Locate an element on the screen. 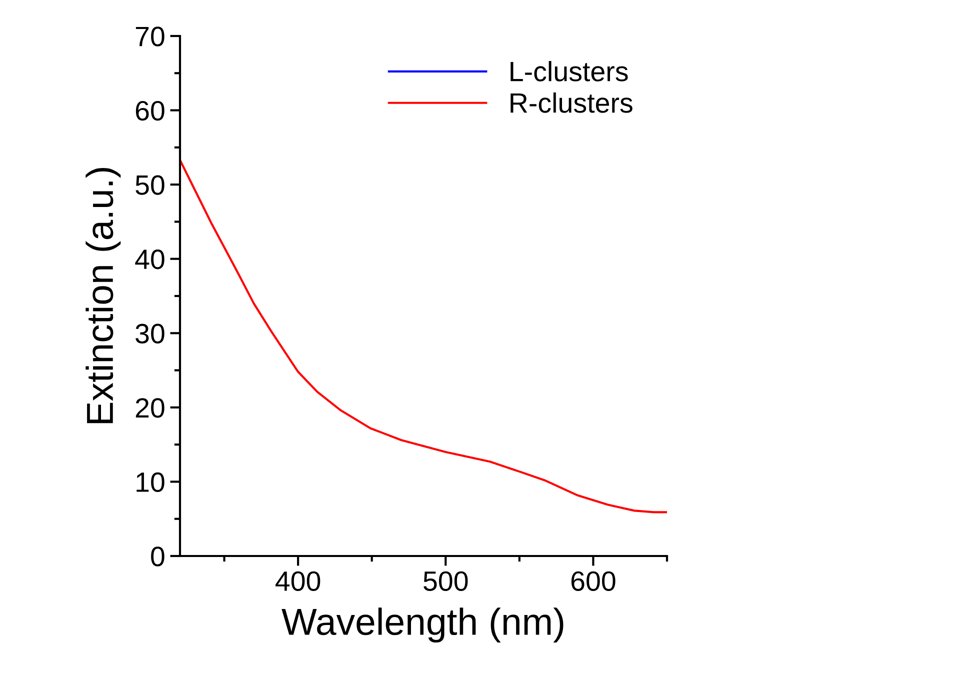  y-tick-label: 60 is located at coordinates (150, 110).